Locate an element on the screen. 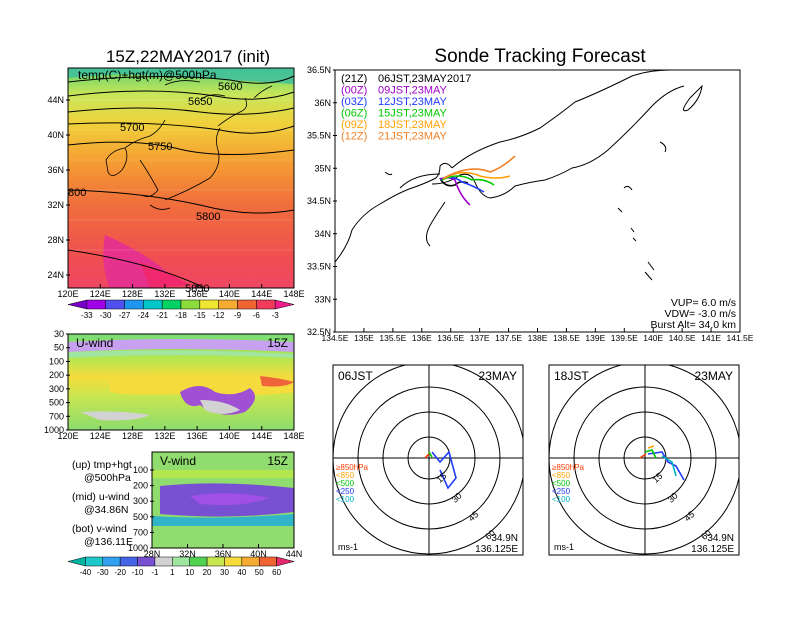 This screenshot has height=617, width=792. u-wind-label: U-wind is located at coordinates (94, 343).